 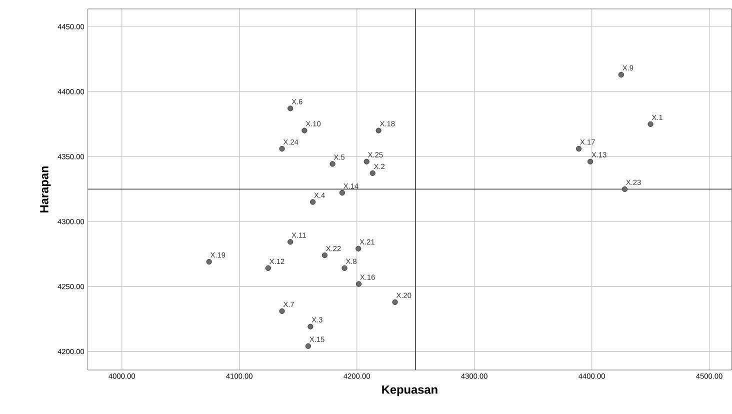 I want to click on y-axis-title: Harapan, so click(x=45, y=189).